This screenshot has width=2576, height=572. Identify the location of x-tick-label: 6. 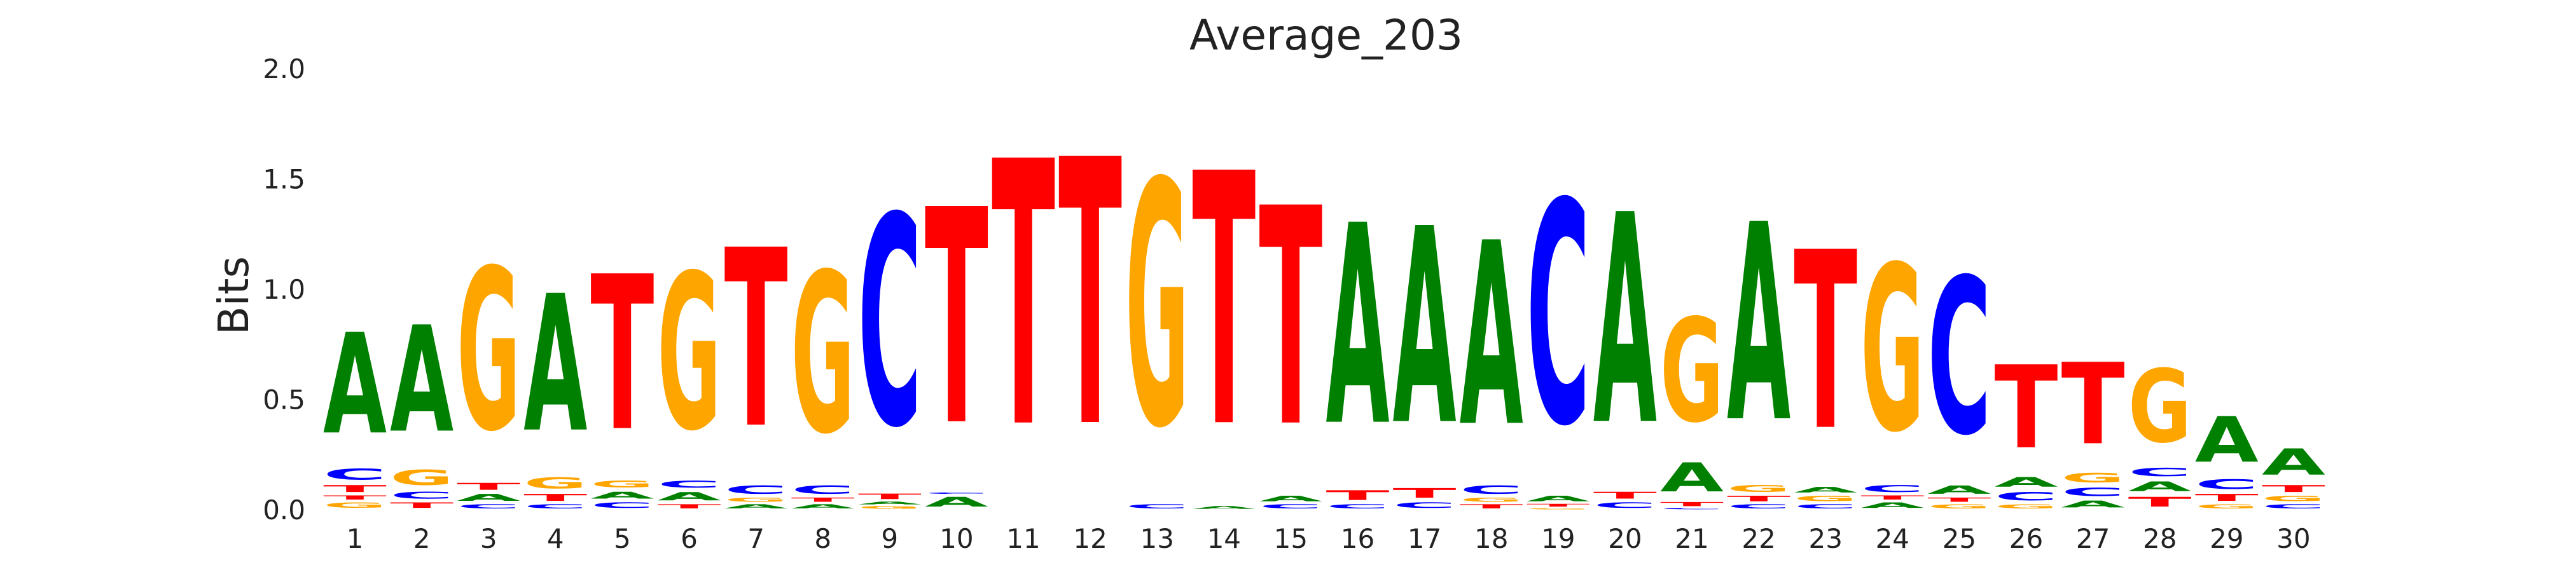
(689, 538).